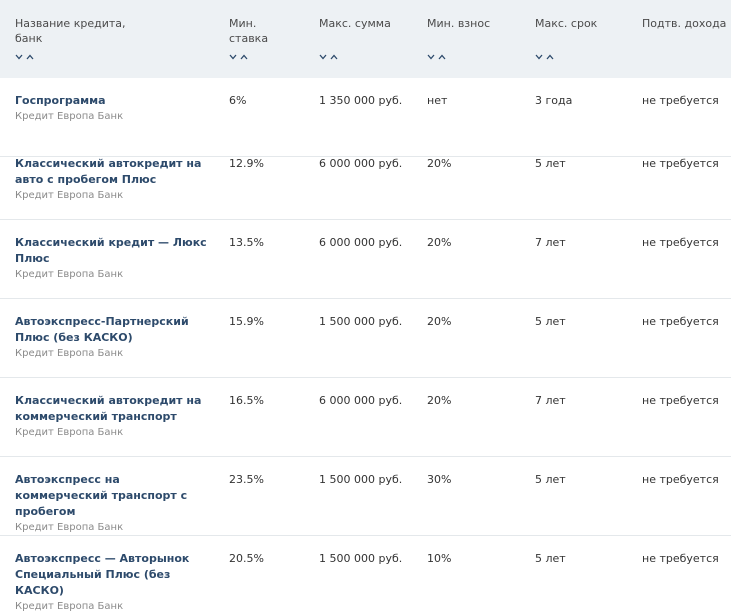  What do you see at coordinates (554, 100) in the screenshot?
I see `max-term: 3 года` at bounding box center [554, 100].